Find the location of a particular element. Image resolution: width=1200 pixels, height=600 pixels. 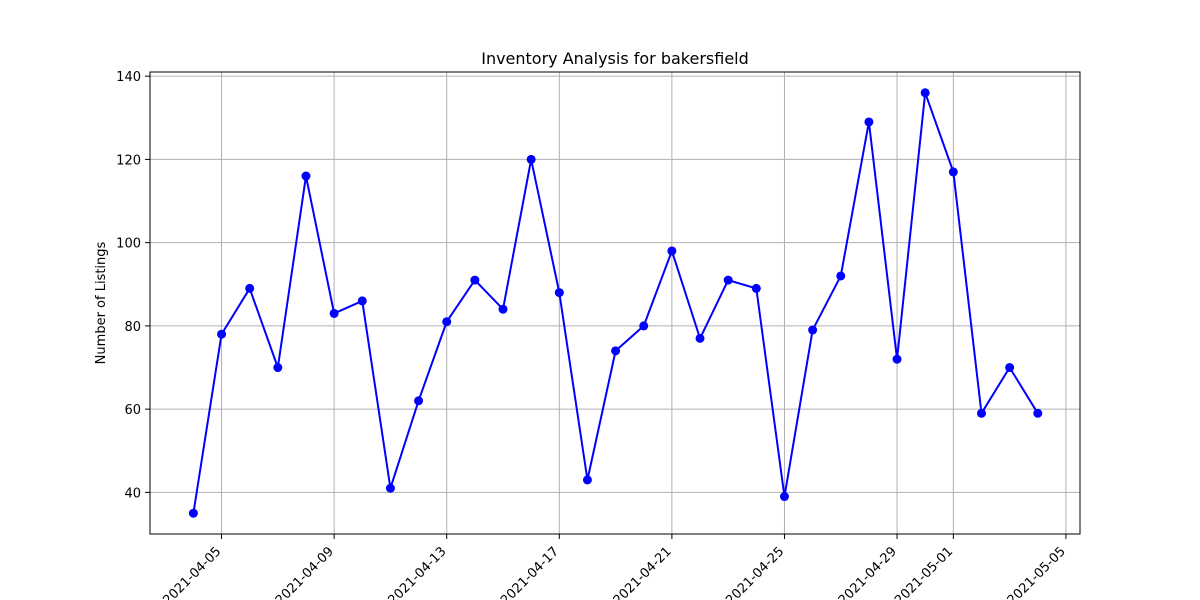

chart-title: Inventory Analysis for bakersfield is located at coordinates (615, 58).